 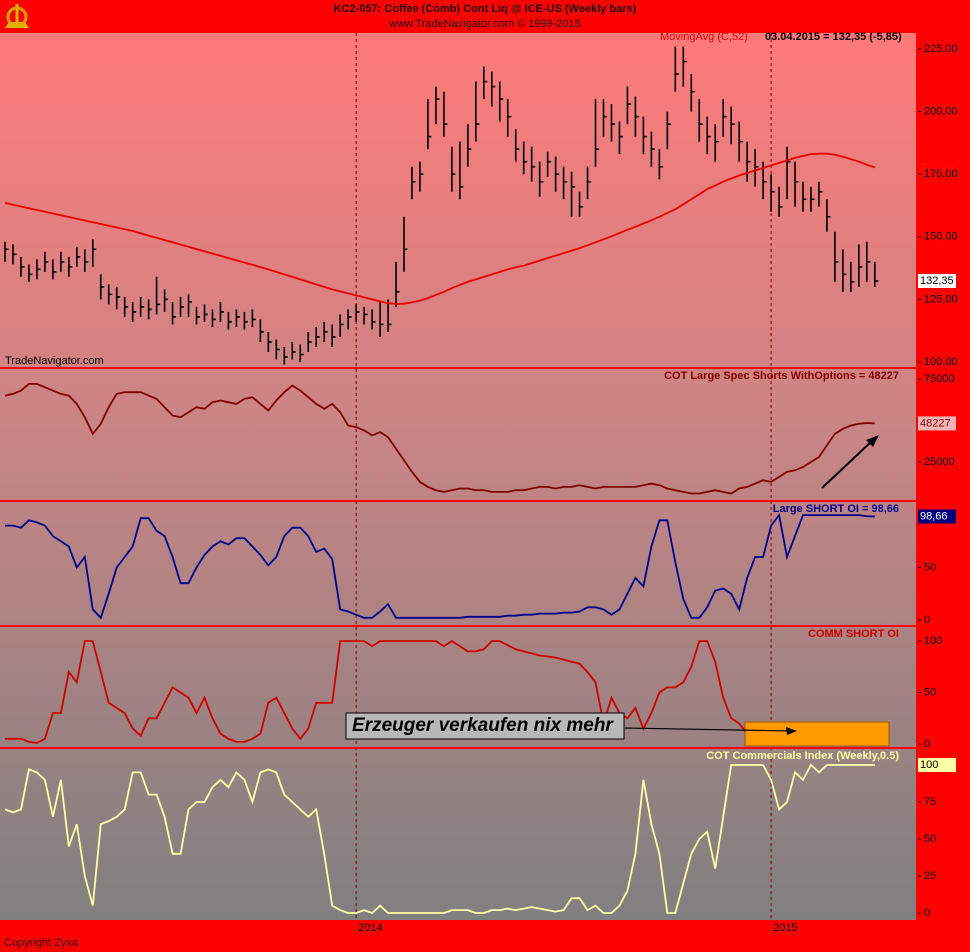 What do you see at coordinates (802, 756) in the screenshot?
I see `panel-title: COT Commercials Index (Weekly,0.5)` at bounding box center [802, 756].